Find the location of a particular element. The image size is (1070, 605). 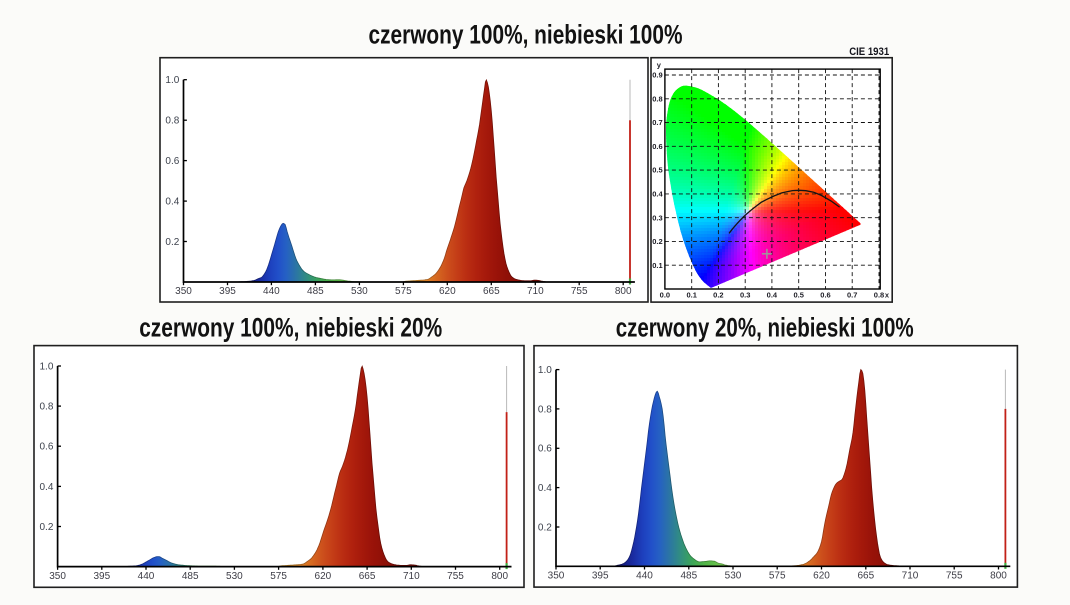

svg-text: y is located at coordinates (659, 65).